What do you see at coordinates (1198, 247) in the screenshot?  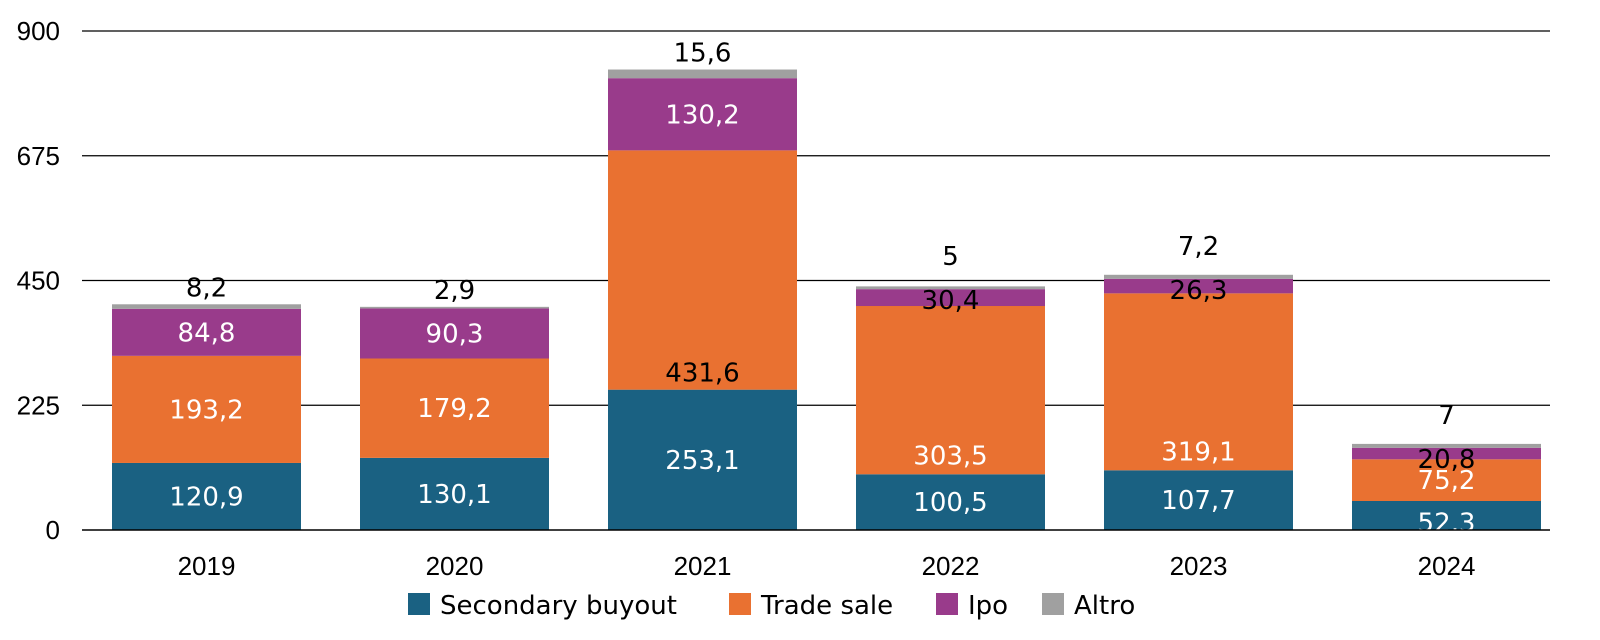 I see `data-label-altro-2023: 7,2` at bounding box center [1198, 247].